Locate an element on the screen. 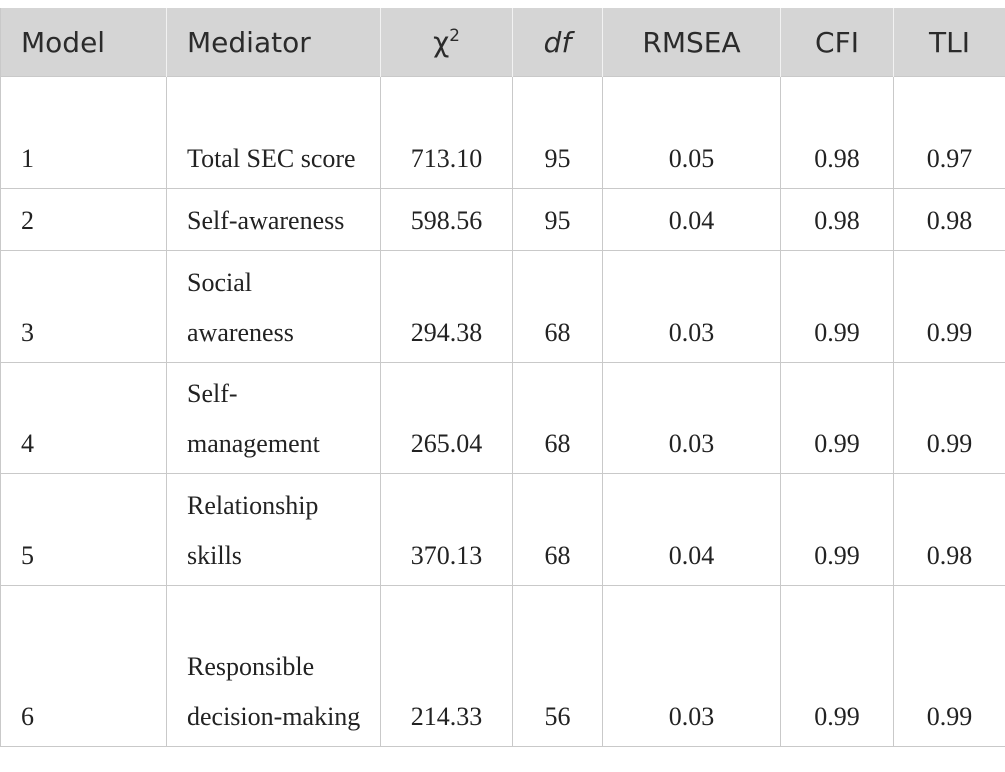 Image resolution: width=1005 pixels, height=772 pixels. header-text: TLI is located at coordinates (949, 42).